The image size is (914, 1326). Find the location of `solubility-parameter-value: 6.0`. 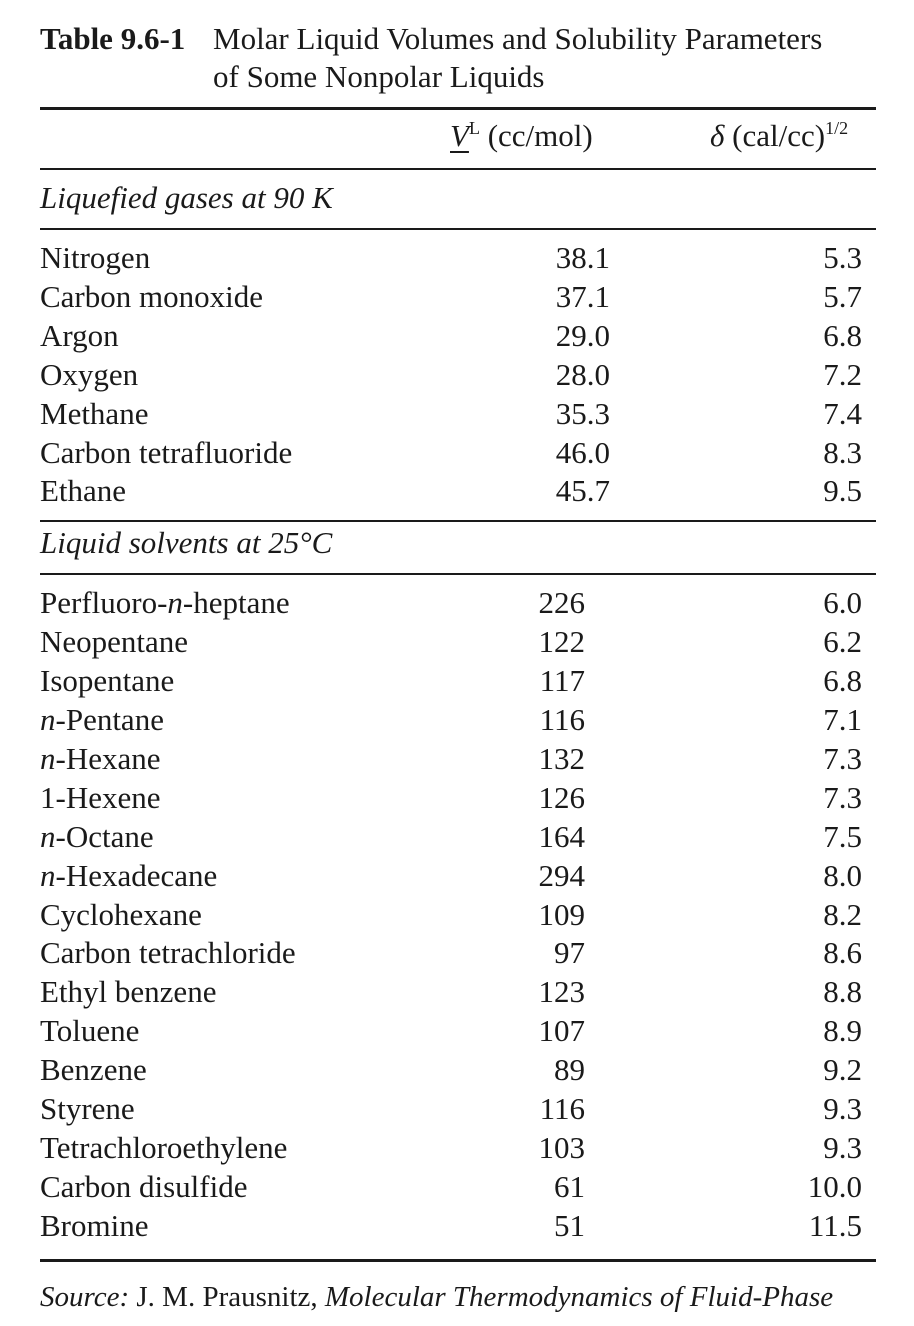

solubility-parameter-value: 6.0 is located at coordinates (842, 603).